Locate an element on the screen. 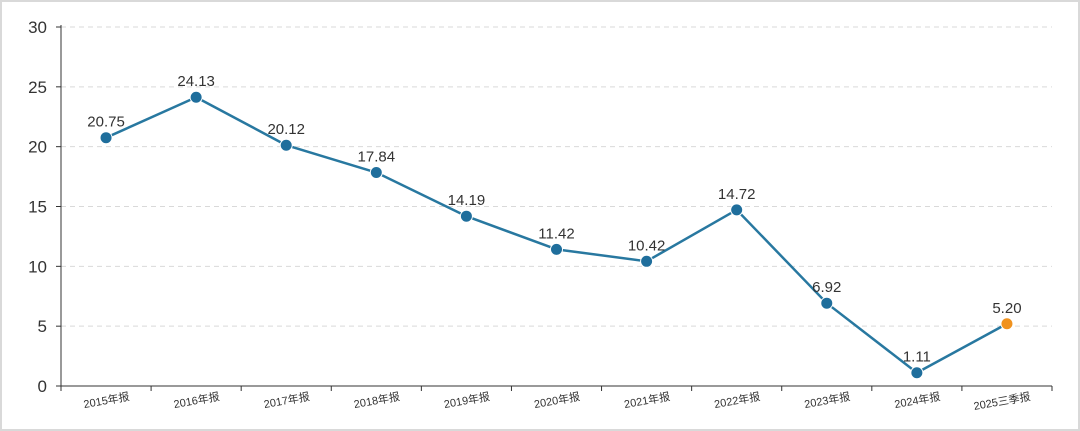  data-label: 17.84 is located at coordinates (377, 157).